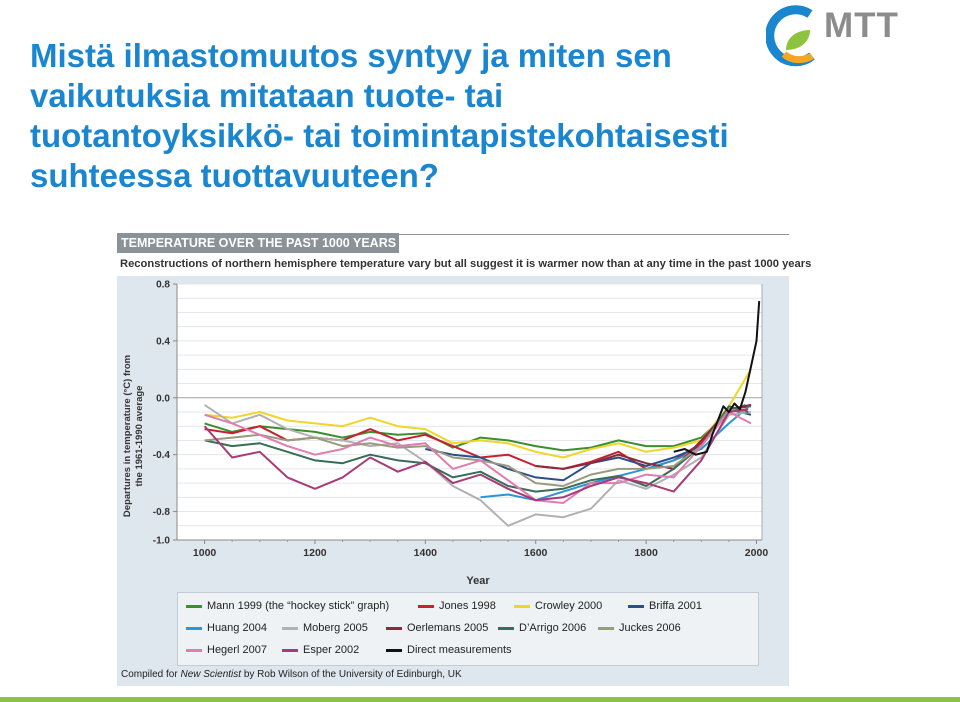 Image resolution: width=960 pixels, height=702 pixels. What do you see at coordinates (467, 606) in the screenshot?
I see `legend-label: Jones 1998` at bounding box center [467, 606].